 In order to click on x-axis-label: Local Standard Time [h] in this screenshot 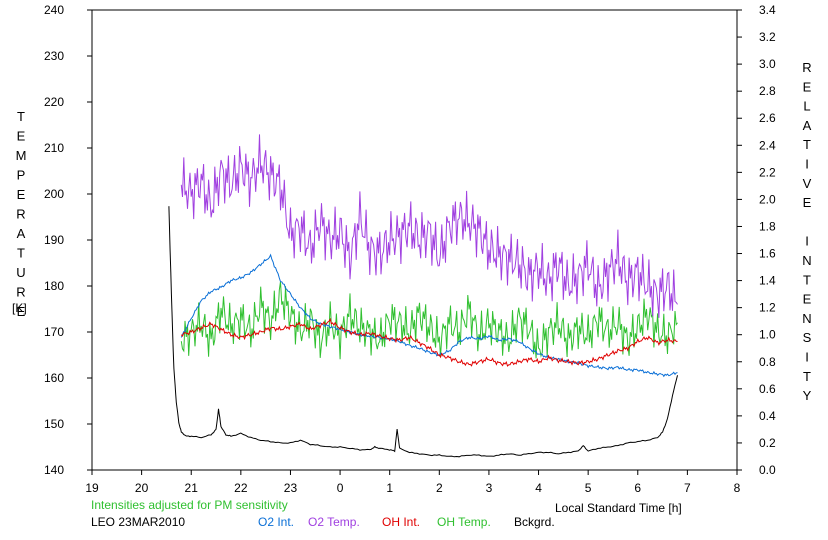, I will do `click(618, 508)`.